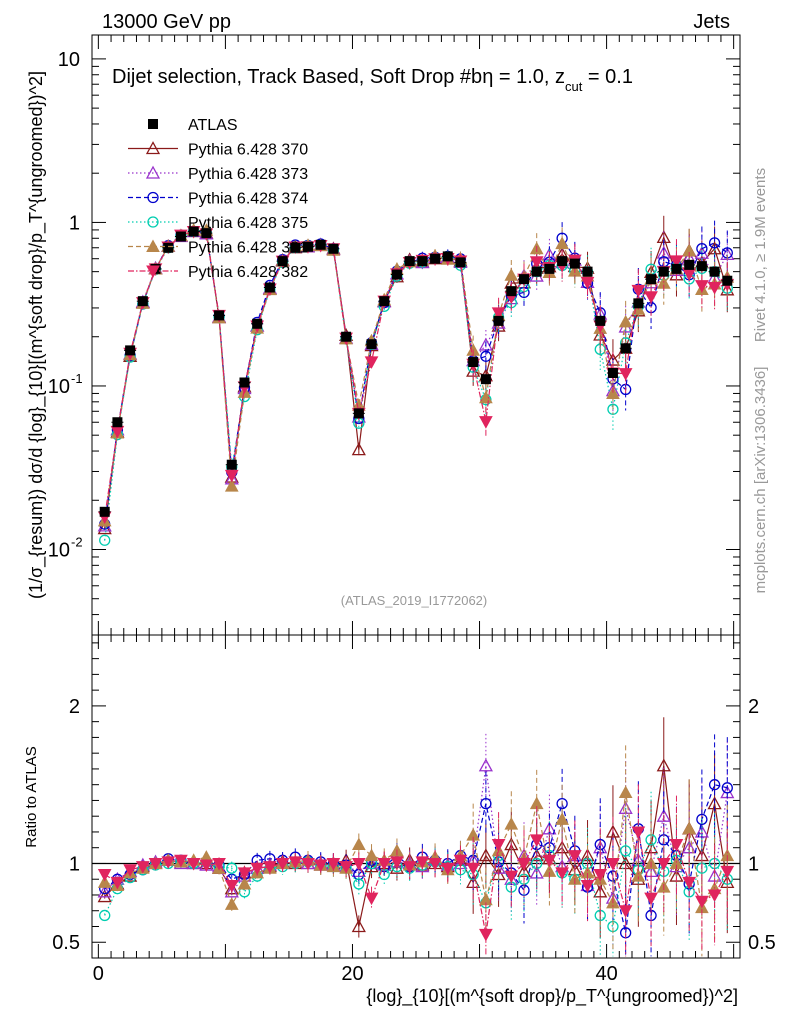 The height and width of the screenshot is (1024, 786). What do you see at coordinates (248, 199) in the screenshot?
I see `legend-label: Pythia 6.428 374` at bounding box center [248, 199].